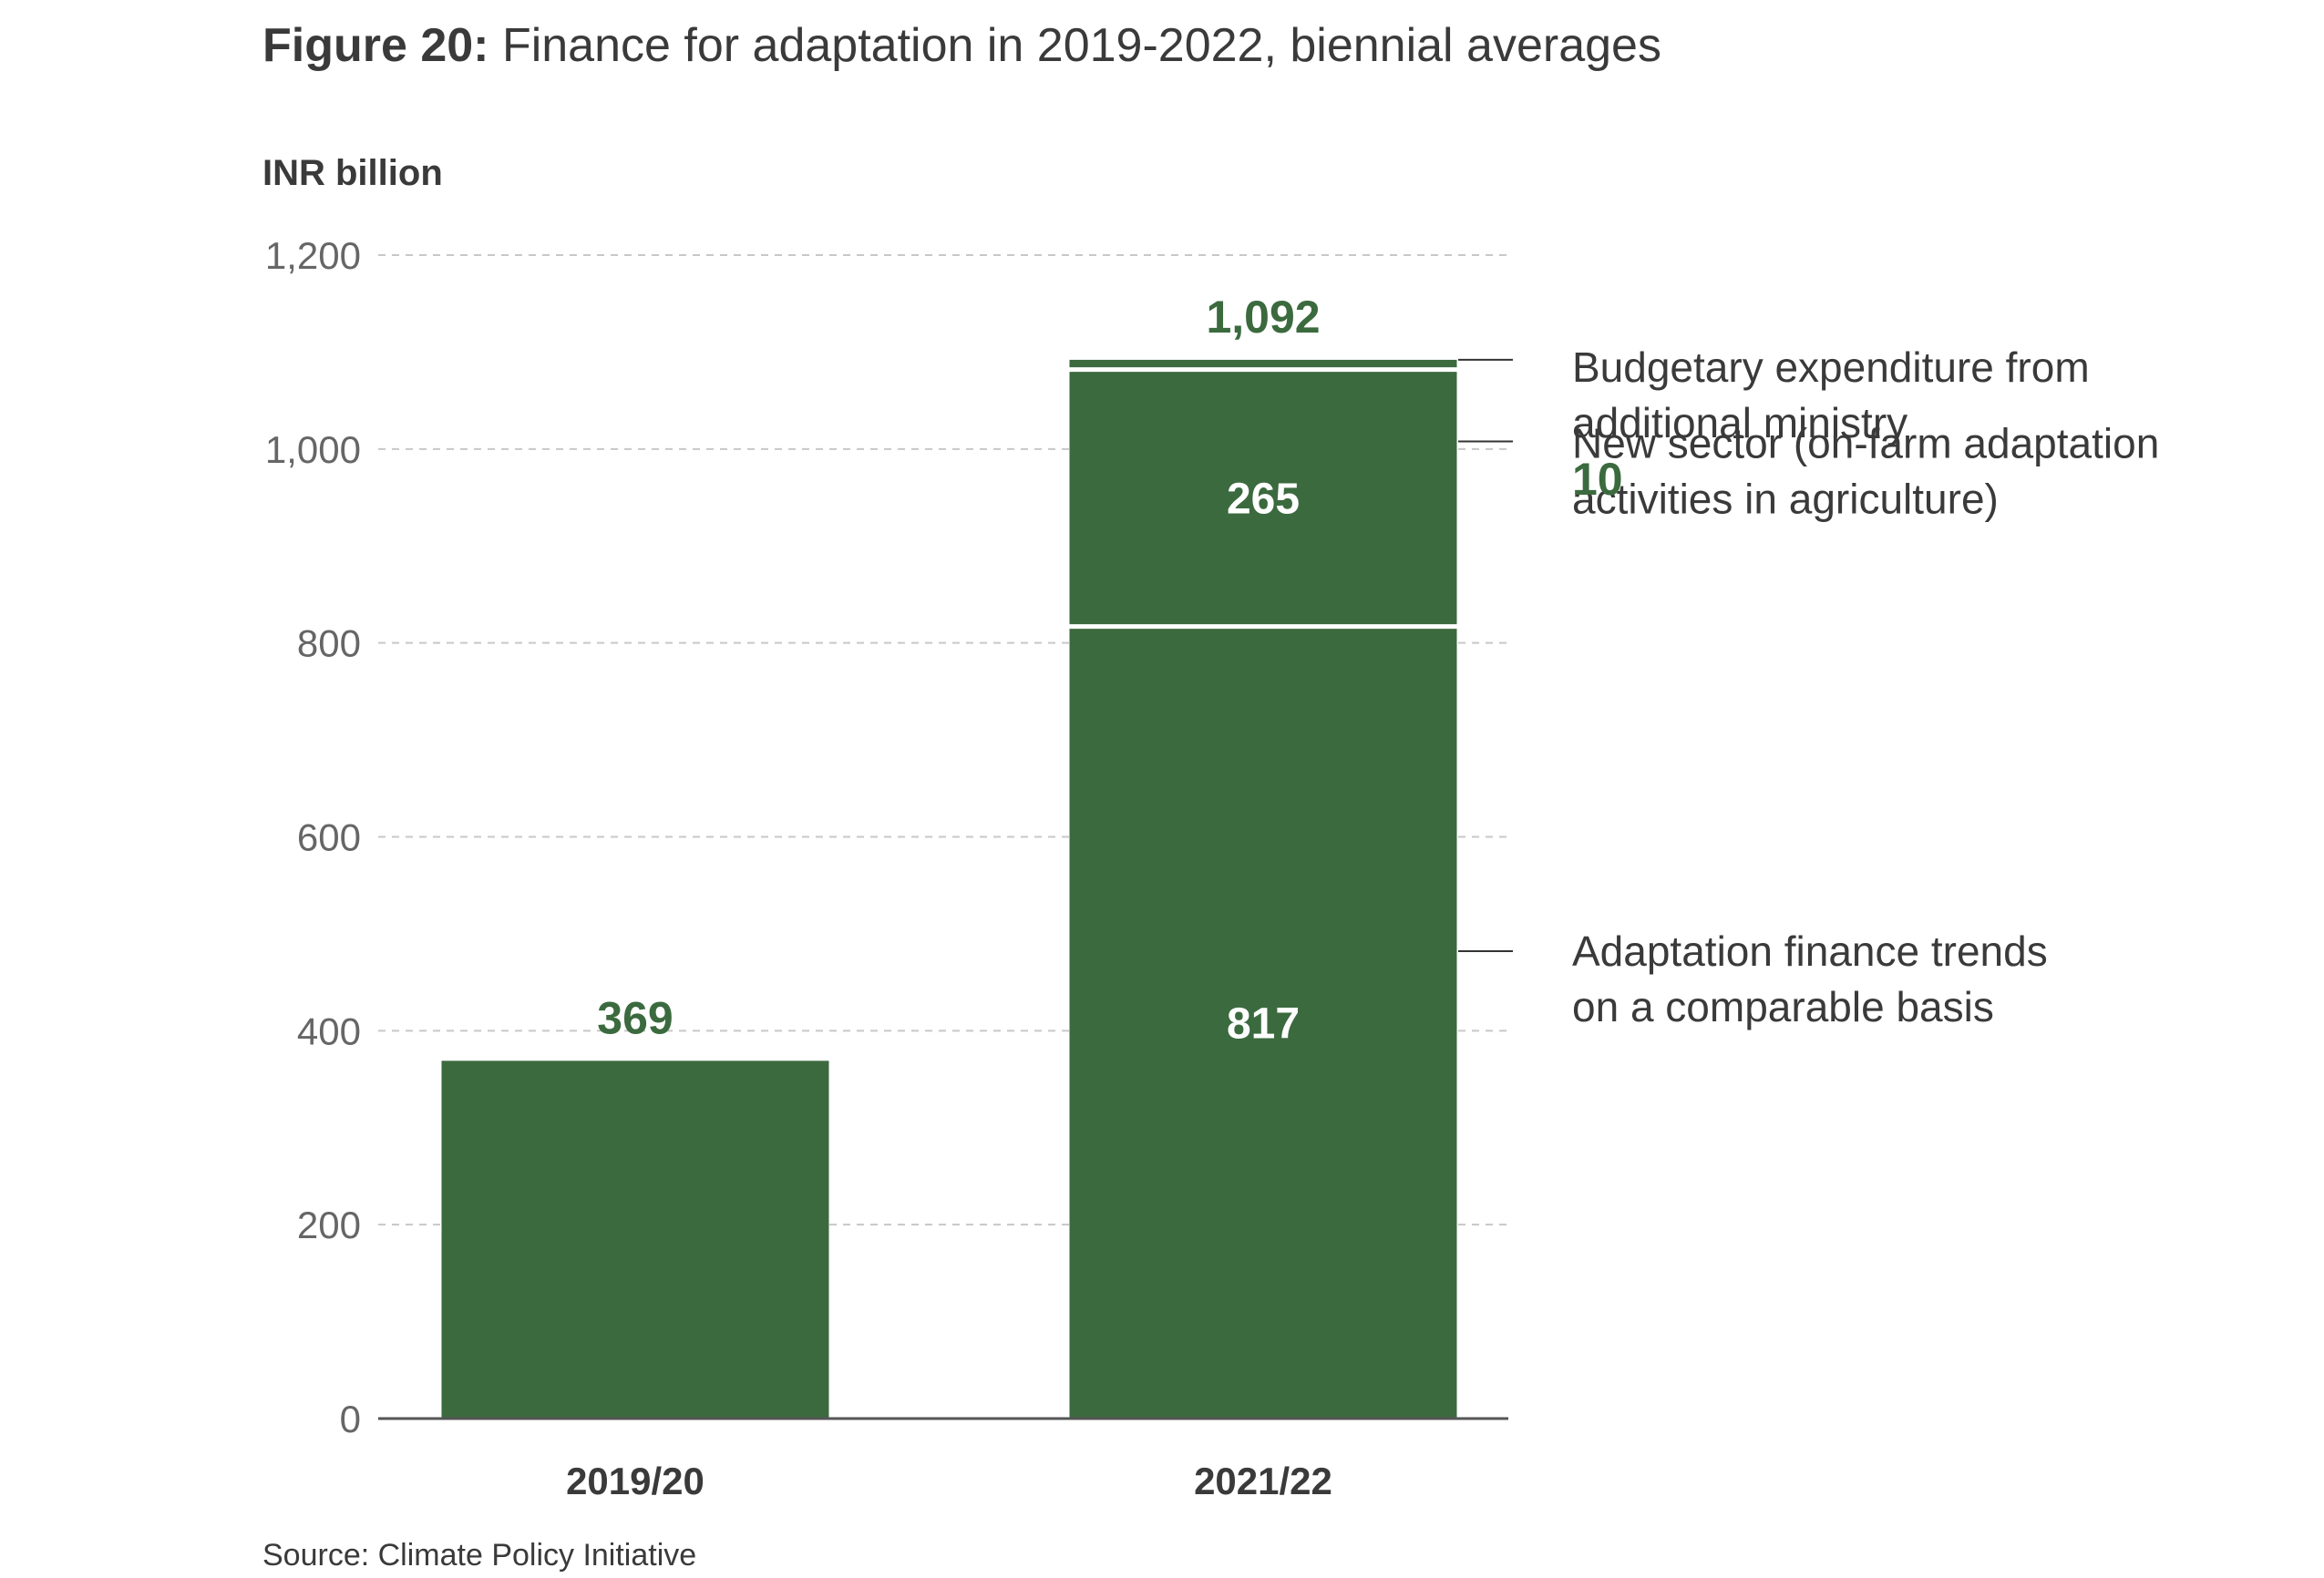 This screenshot has height=1578, width=2324. I want to click on bar-value-label: 817, so click(1263, 1023).